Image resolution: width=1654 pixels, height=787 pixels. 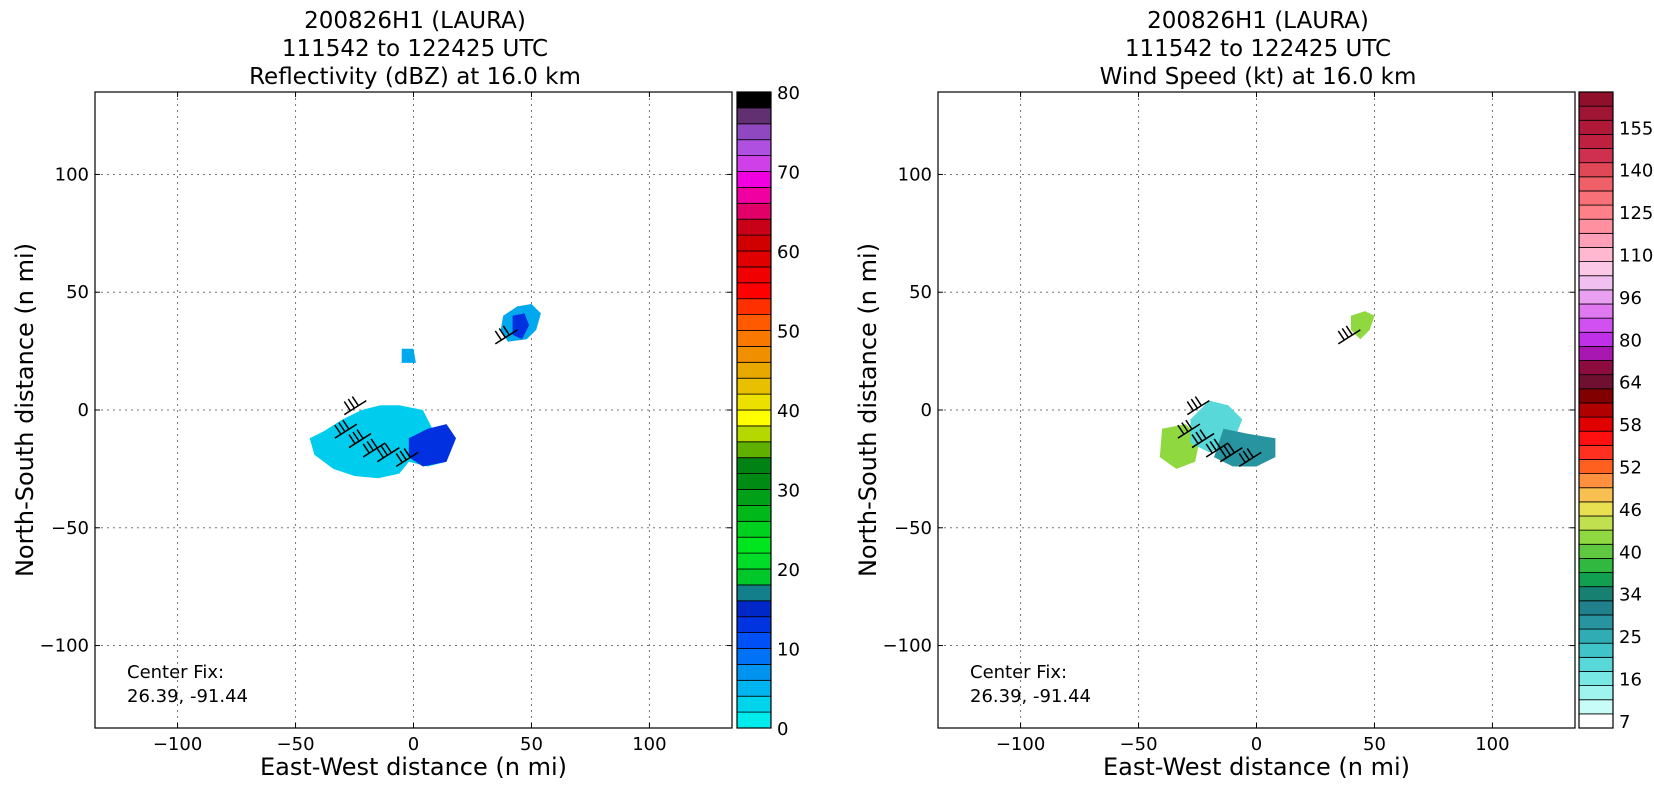 I want to click on chart-title-line: 200826H1 (LAURA), so click(x=415, y=21).